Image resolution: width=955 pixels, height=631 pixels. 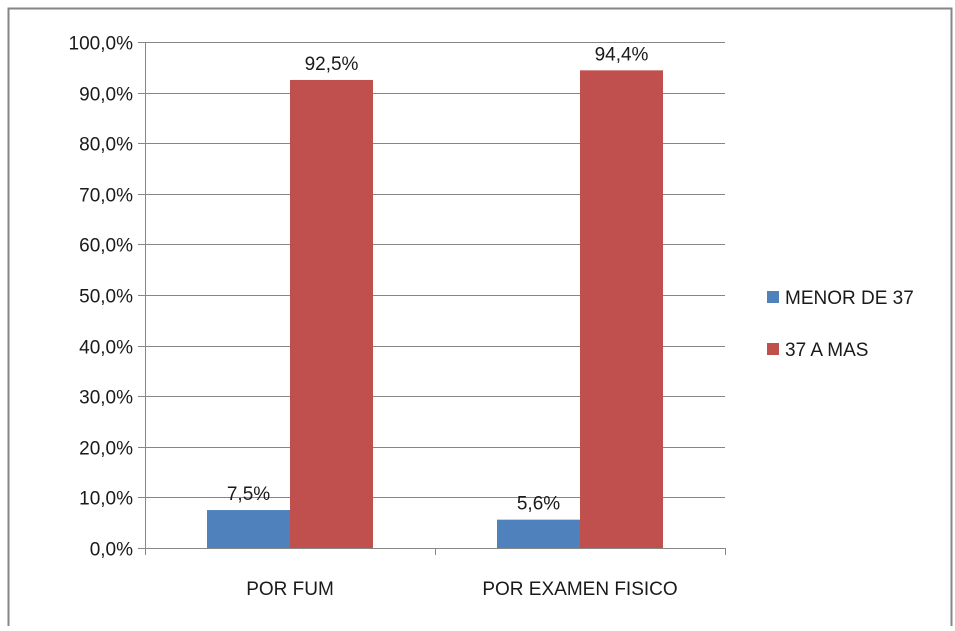 What do you see at coordinates (111, 550) in the screenshot?
I see `y-tick-label: 0,0%` at bounding box center [111, 550].